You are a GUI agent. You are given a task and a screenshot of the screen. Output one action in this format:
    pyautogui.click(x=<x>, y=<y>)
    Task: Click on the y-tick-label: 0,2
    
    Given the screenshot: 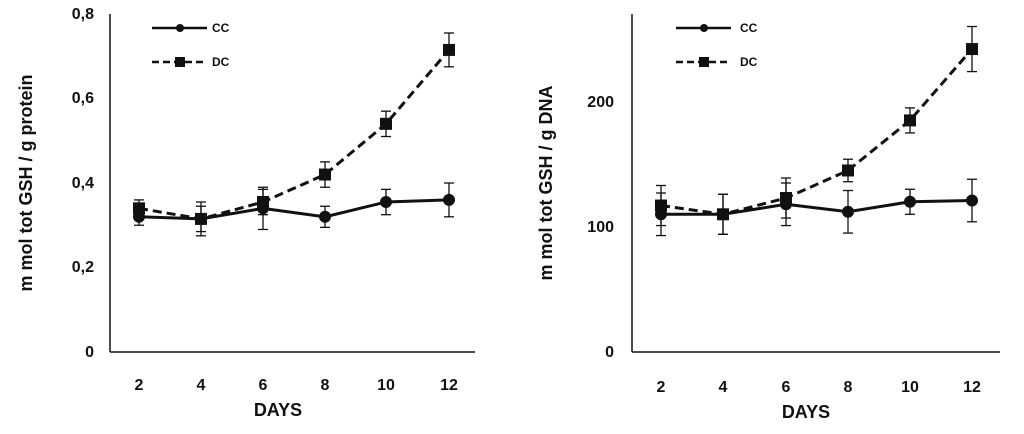 What is the action you would take?
    pyautogui.click(x=83, y=267)
    